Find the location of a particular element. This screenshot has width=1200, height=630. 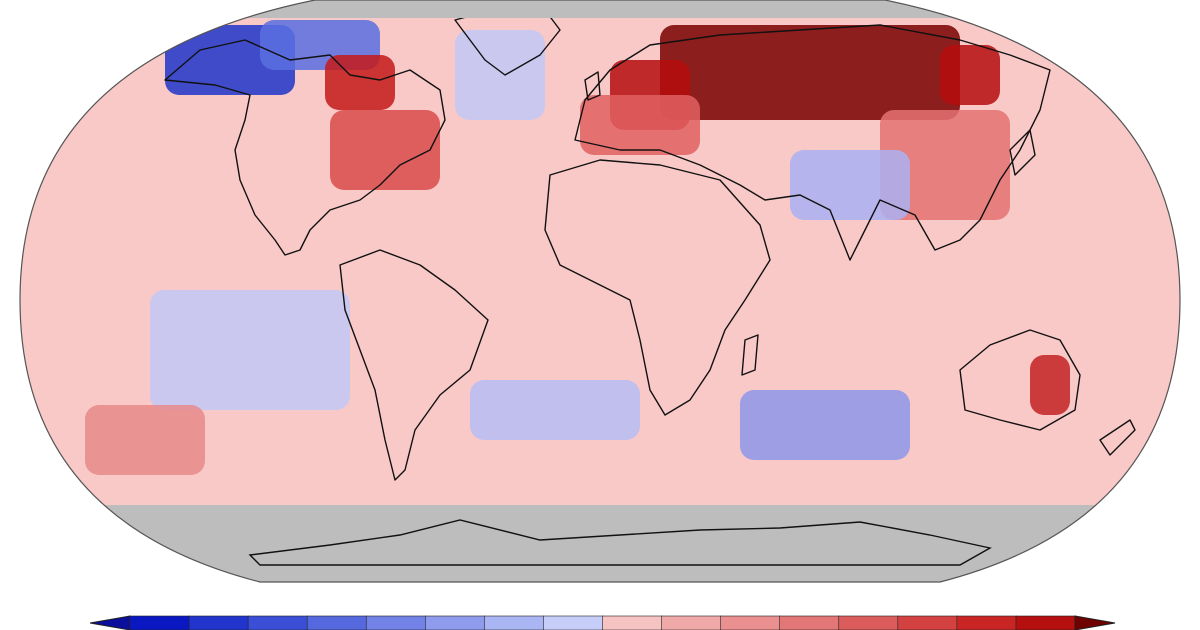

antarctica-outline-top is located at coordinates (620, 542).